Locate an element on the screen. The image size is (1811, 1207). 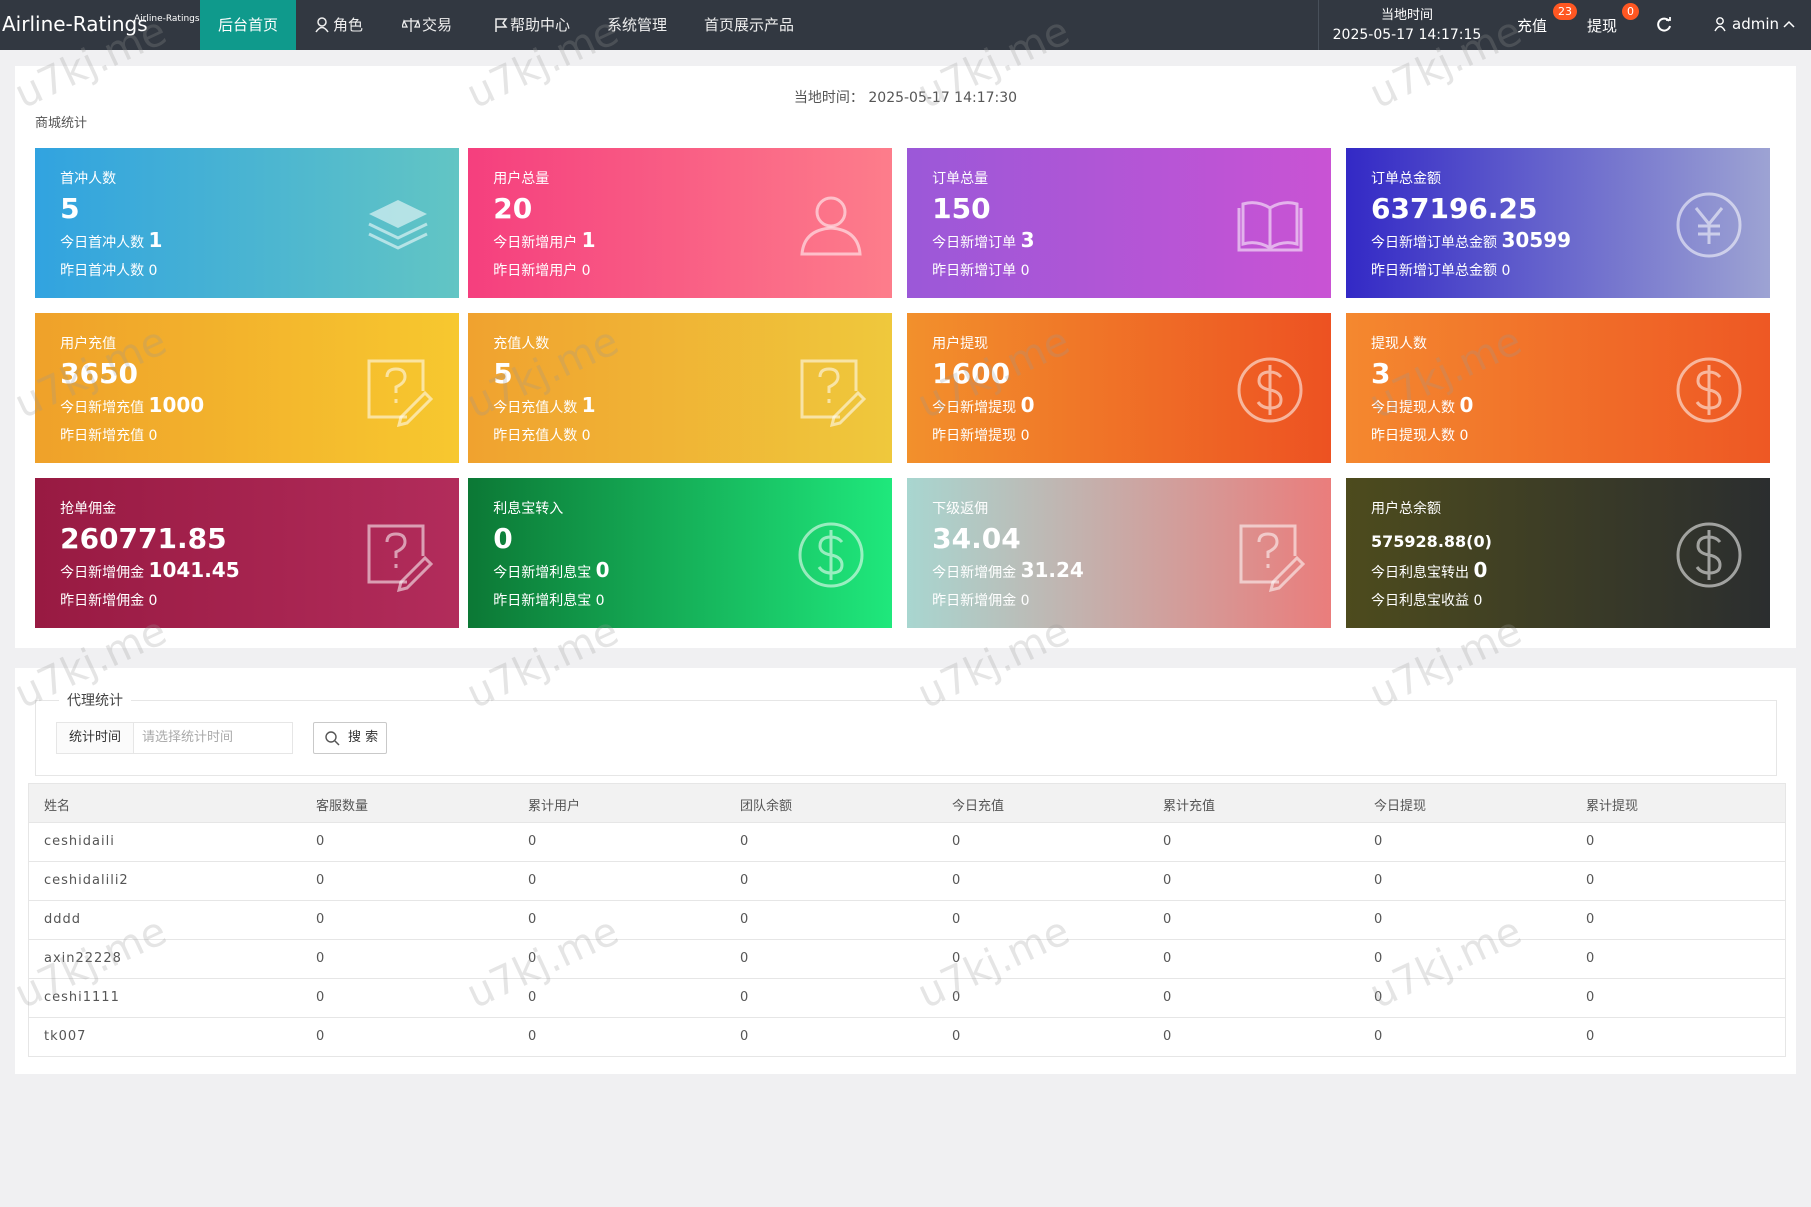
refresh-icon is located at coordinates (1664, 24).